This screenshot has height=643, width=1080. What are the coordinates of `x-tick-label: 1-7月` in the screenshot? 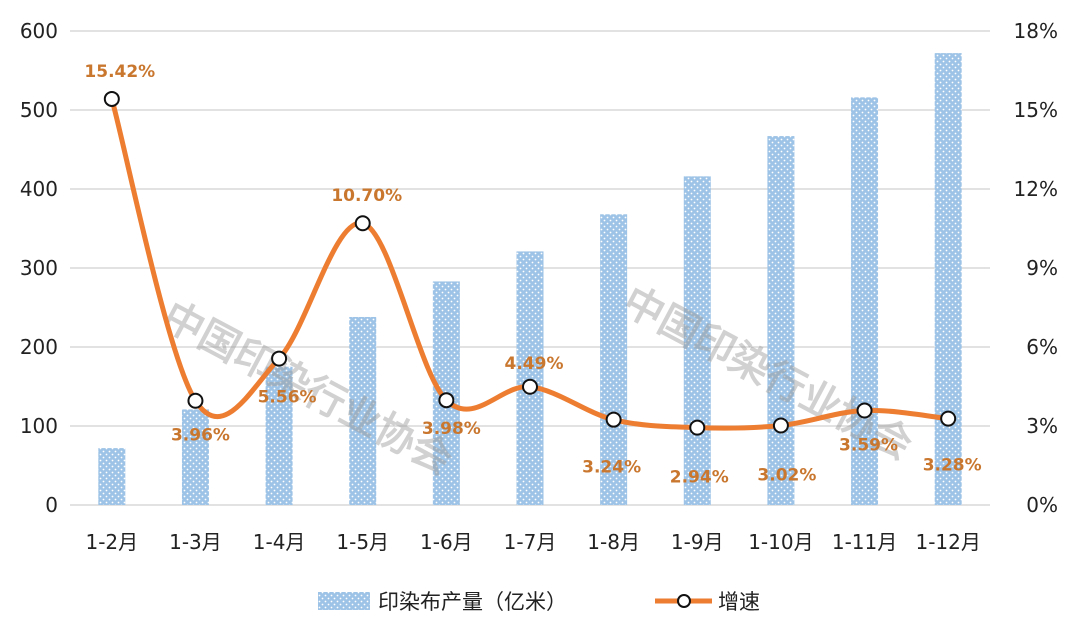 It's located at (530, 542).